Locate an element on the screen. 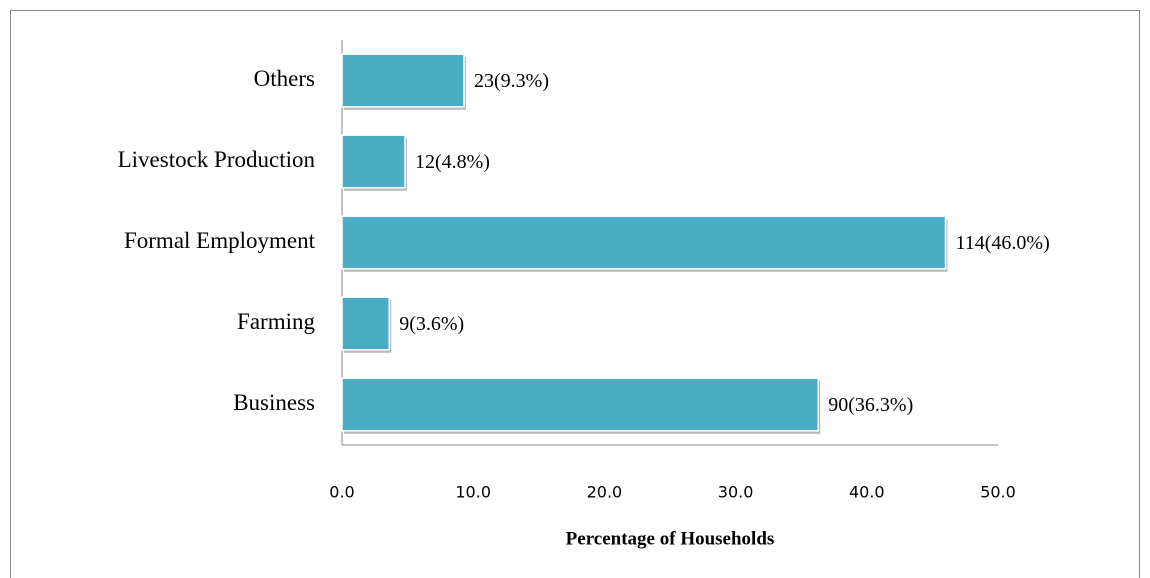 This screenshot has width=1150, height=578. value-label: 23(9.3%) is located at coordinates (511, 81).